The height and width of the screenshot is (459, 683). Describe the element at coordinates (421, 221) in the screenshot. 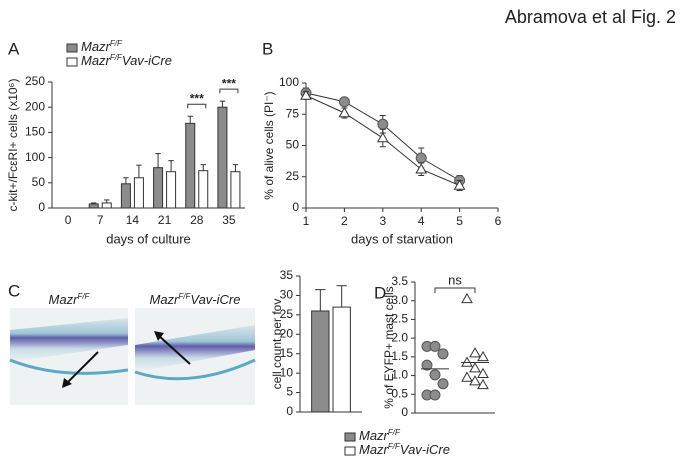

I see `x-tick-label: 4` at that location.